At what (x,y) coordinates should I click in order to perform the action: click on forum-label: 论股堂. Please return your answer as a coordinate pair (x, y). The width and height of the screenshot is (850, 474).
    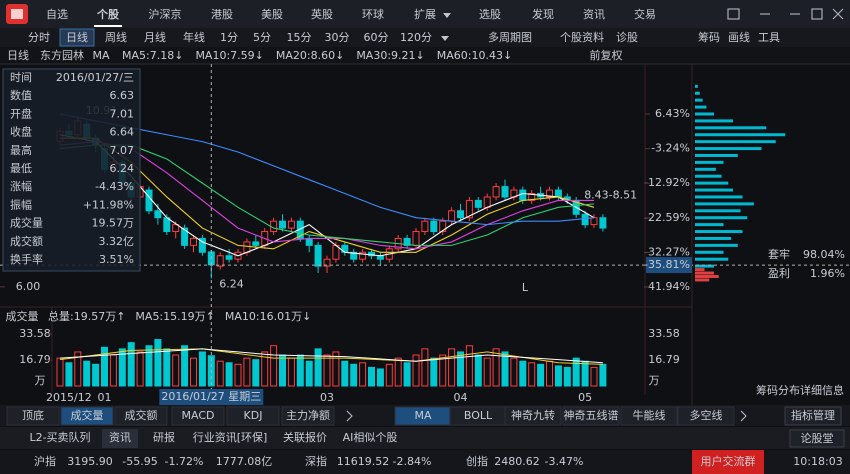
    Looking at the image, I should click on (817, 438).